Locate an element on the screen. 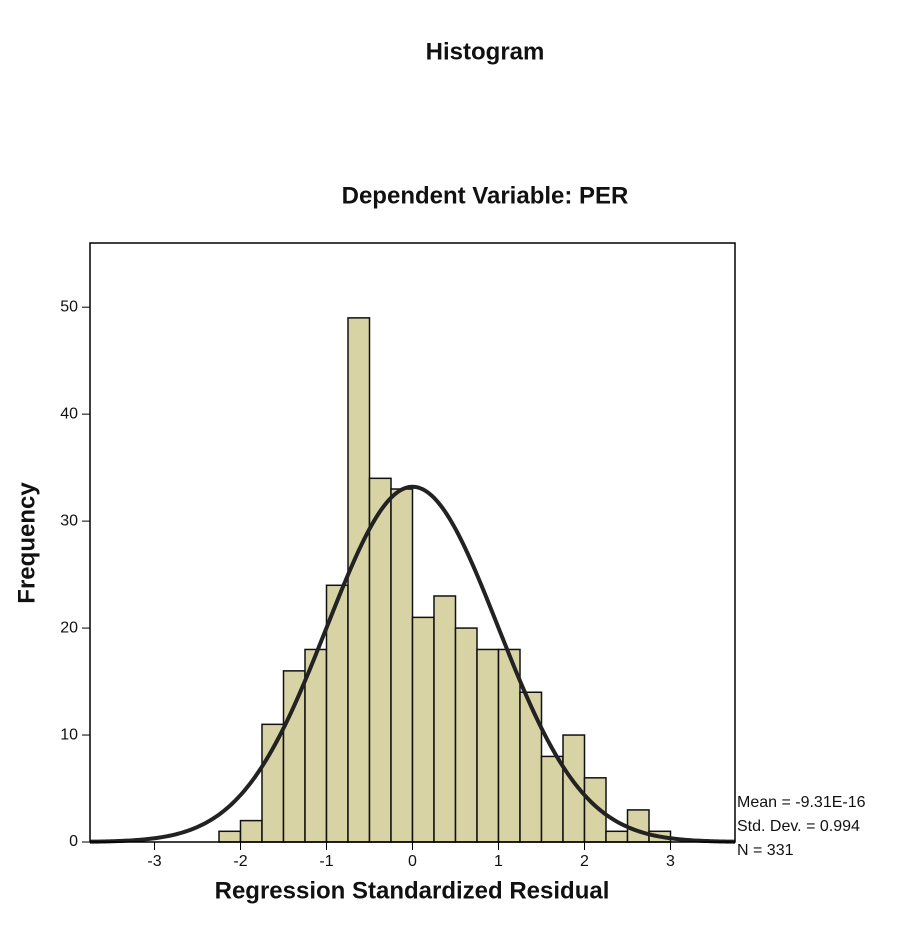  chart-title: Histogram is located at coordinates (485, 51).